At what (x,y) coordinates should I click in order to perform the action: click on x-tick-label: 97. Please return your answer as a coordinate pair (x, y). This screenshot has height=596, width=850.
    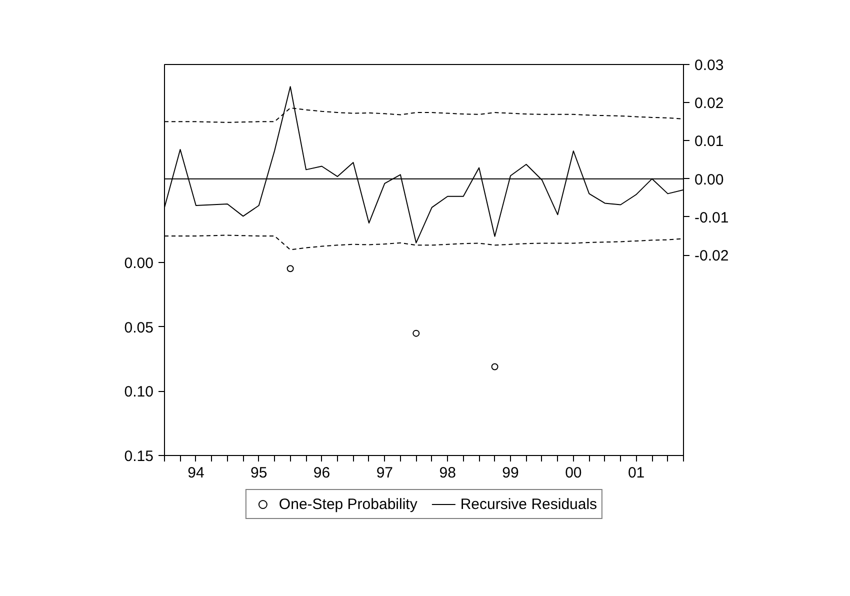
    Looking at the image, I should click on (385, 473).